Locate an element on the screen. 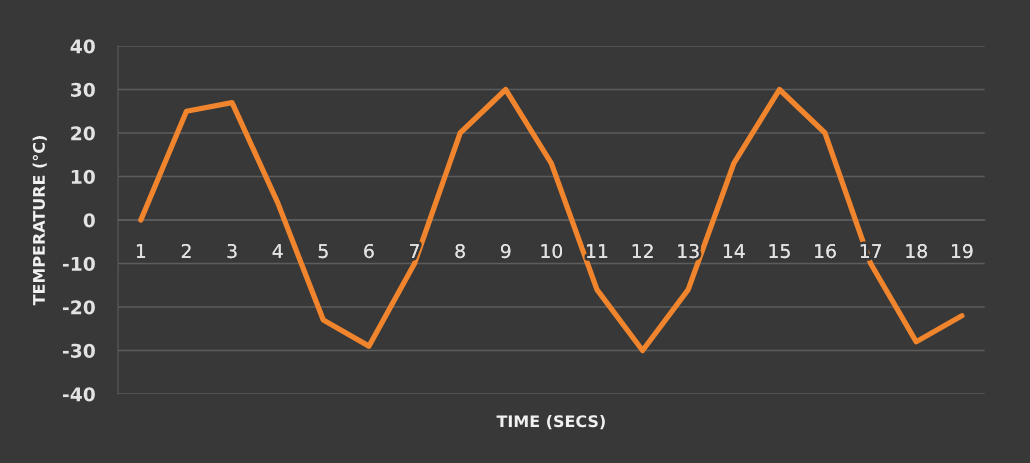 Image resolution: width=1030 pixels, height=463 pixels. y-tick-label: 40 is located at coordinates (82, 46).